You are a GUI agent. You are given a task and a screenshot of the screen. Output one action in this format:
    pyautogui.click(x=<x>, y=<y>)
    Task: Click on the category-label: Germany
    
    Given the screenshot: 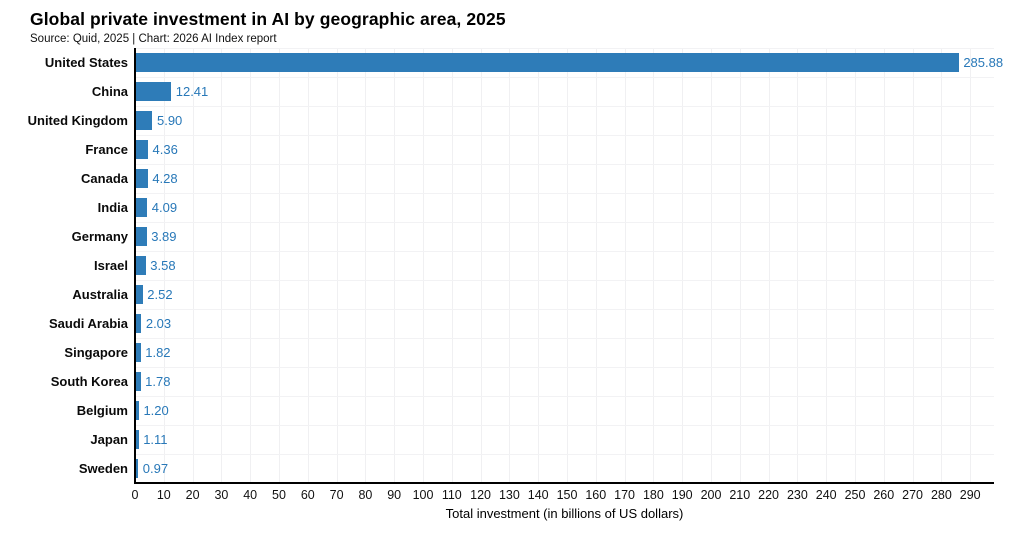 What is the action you would take?
    pyautogui.click(x=99, y=236)
    